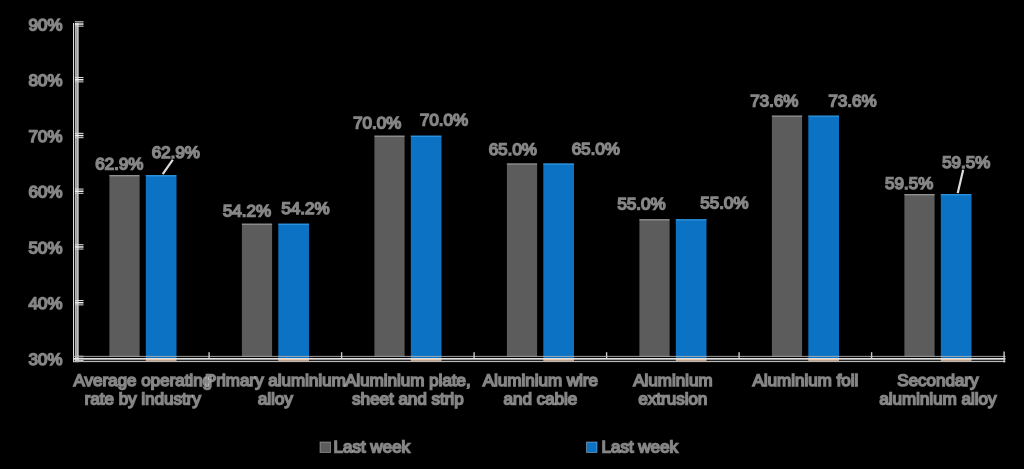 The height and width of the screenshot is (469, 1024). What do you see at coordinates (45, 303) in the screenshot?
I see `svg-text: 40%` at bounding box center [45, 303].